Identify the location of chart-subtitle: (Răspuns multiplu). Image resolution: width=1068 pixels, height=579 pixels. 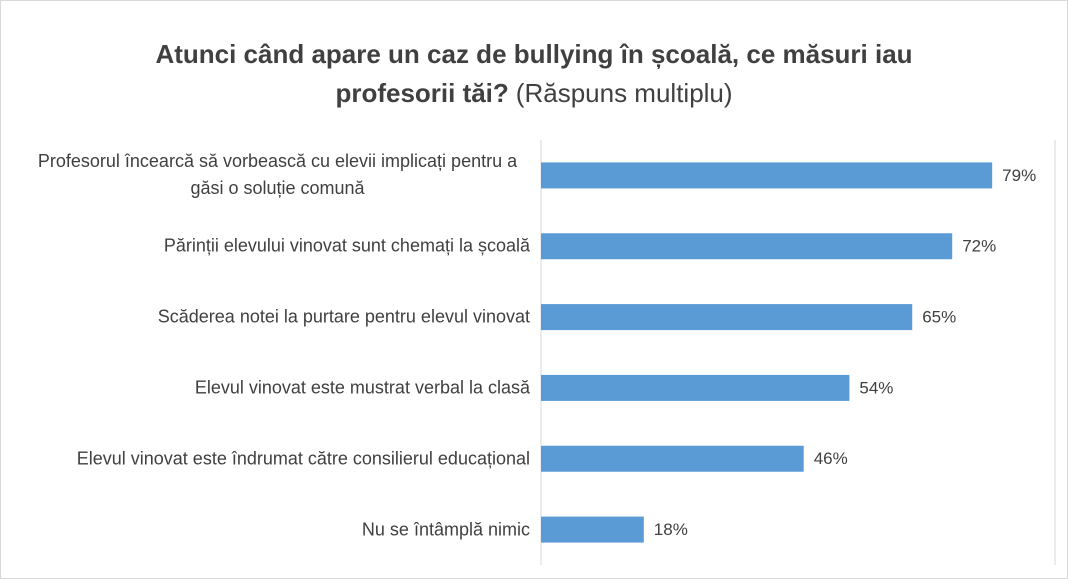
(624, 93).